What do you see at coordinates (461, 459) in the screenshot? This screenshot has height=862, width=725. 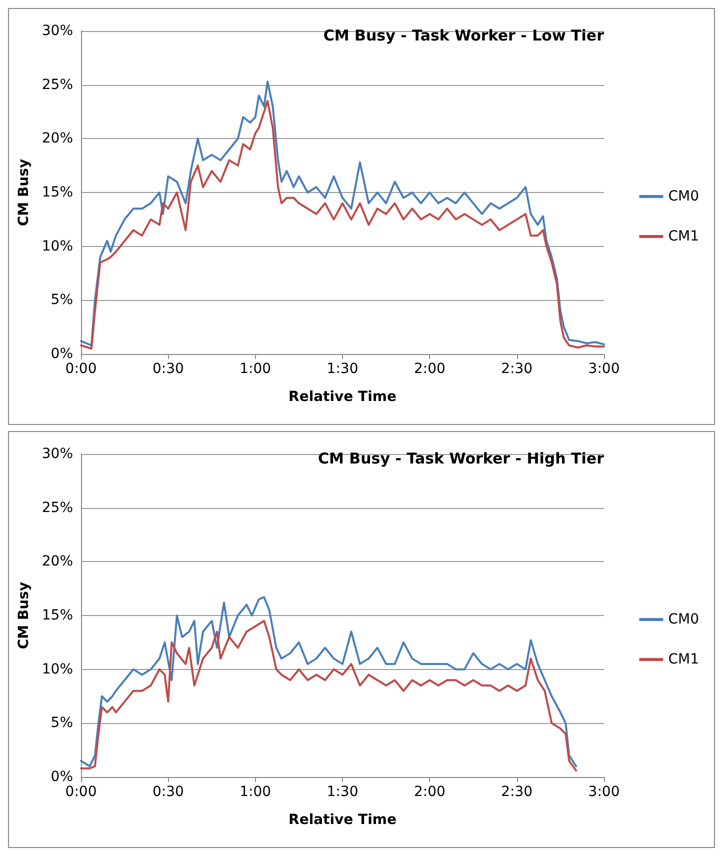 I see `chart-title: CM Busy - Task Worker - High Tier` at bounding box center [461, 459].